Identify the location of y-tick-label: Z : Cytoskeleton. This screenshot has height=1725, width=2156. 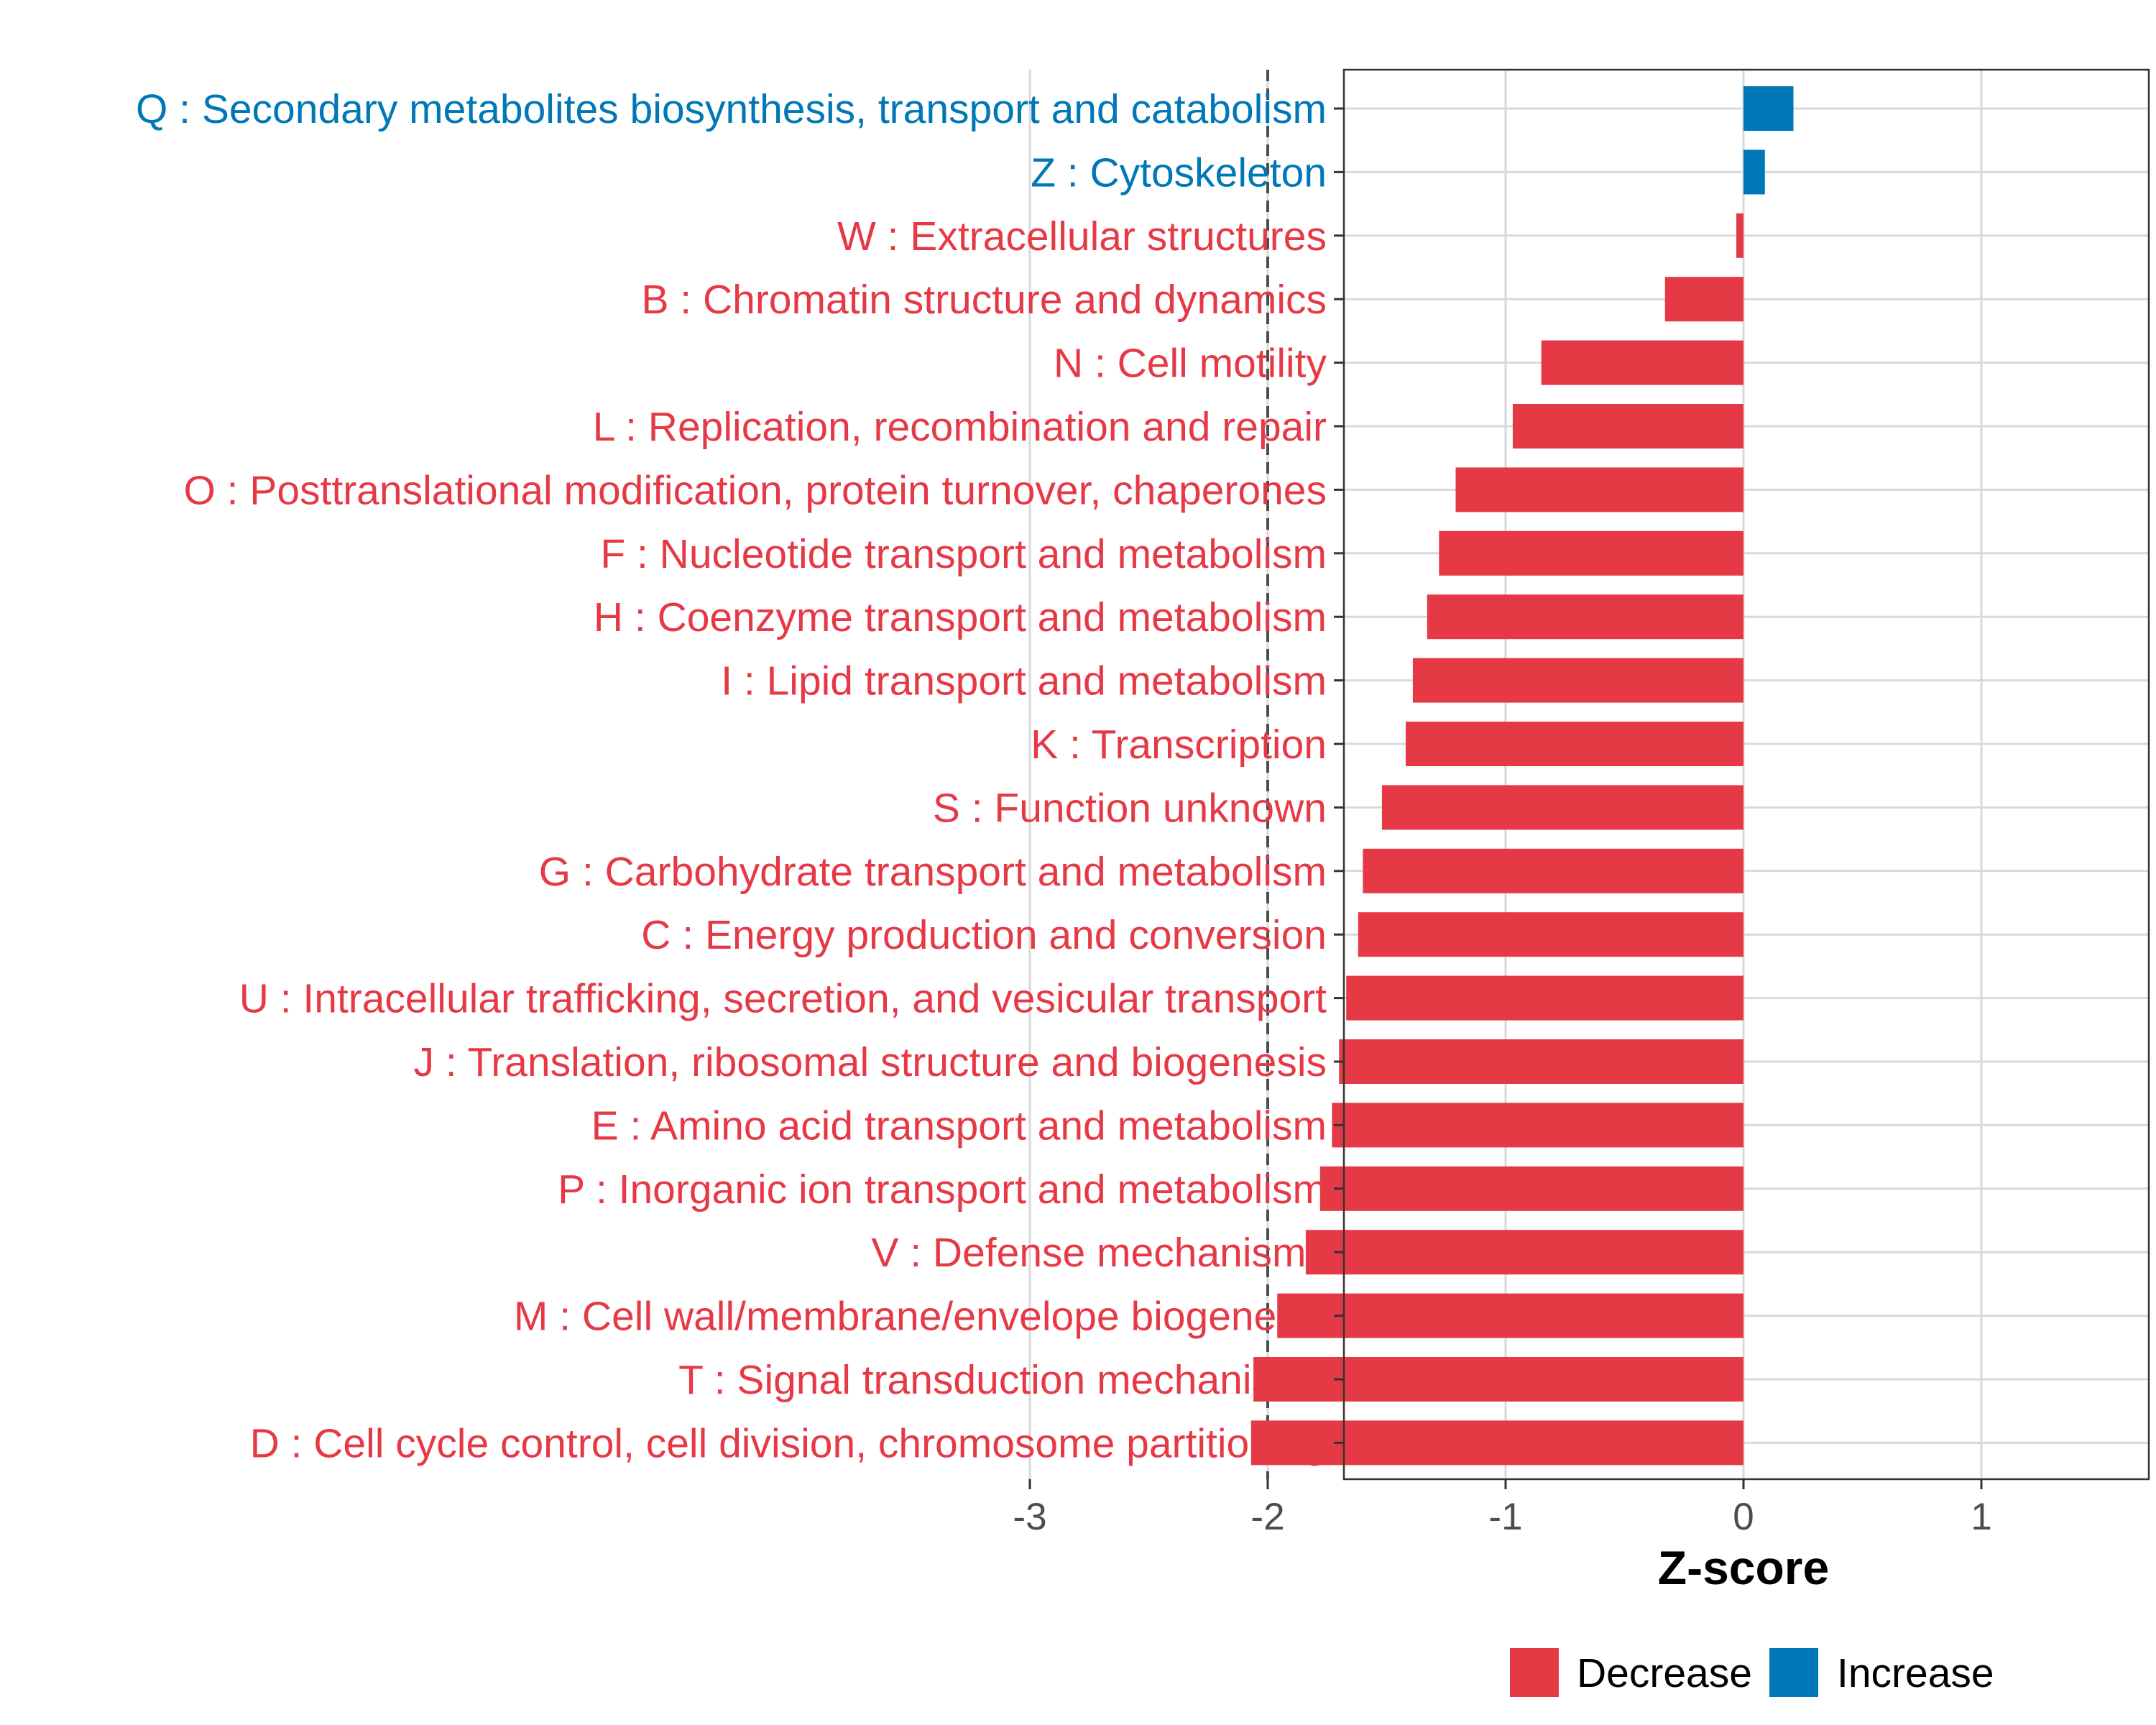
(1179, 173).